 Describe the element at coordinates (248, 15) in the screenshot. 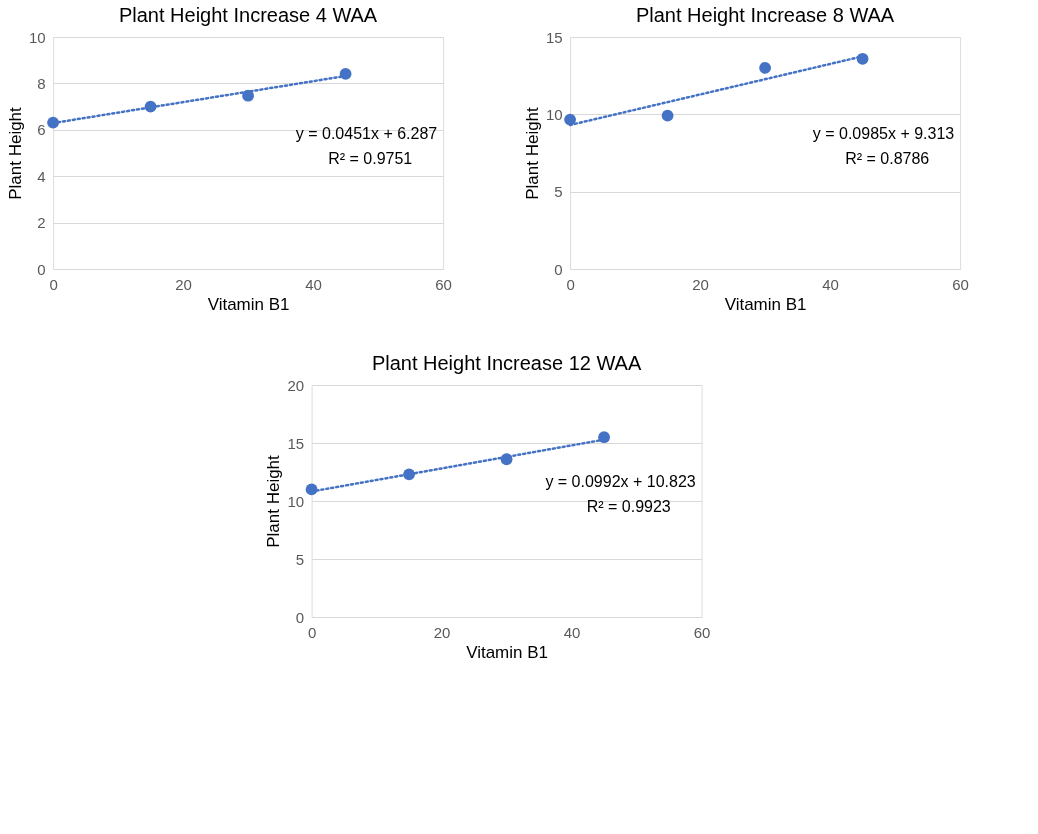

I see `chart-title: Plant Height Increase 4 WAA` at that location.